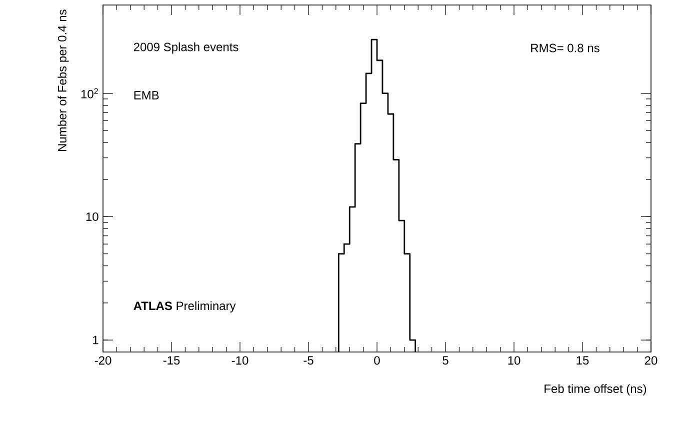 This screenshot has width=685, height=447. I want to click on x-tick-label: 15, so click(582, 360).